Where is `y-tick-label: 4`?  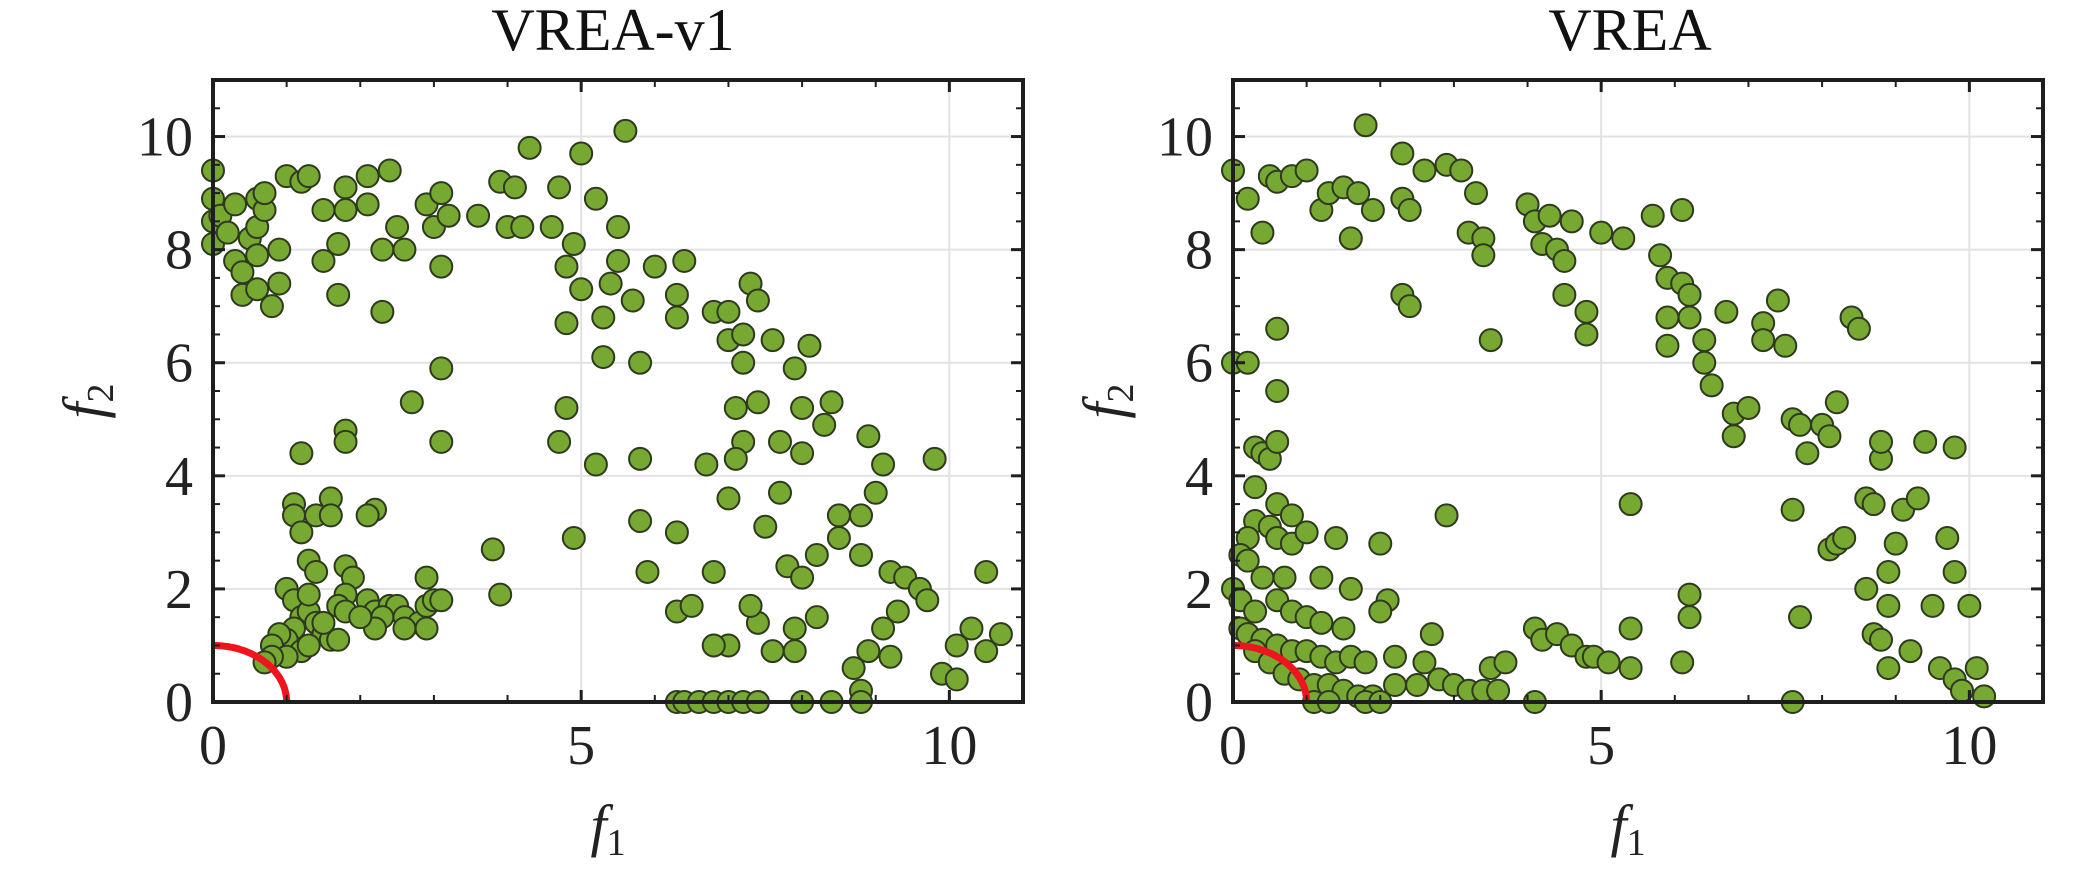
y-tick-label: 4 is located at coordinates (1199, 477).